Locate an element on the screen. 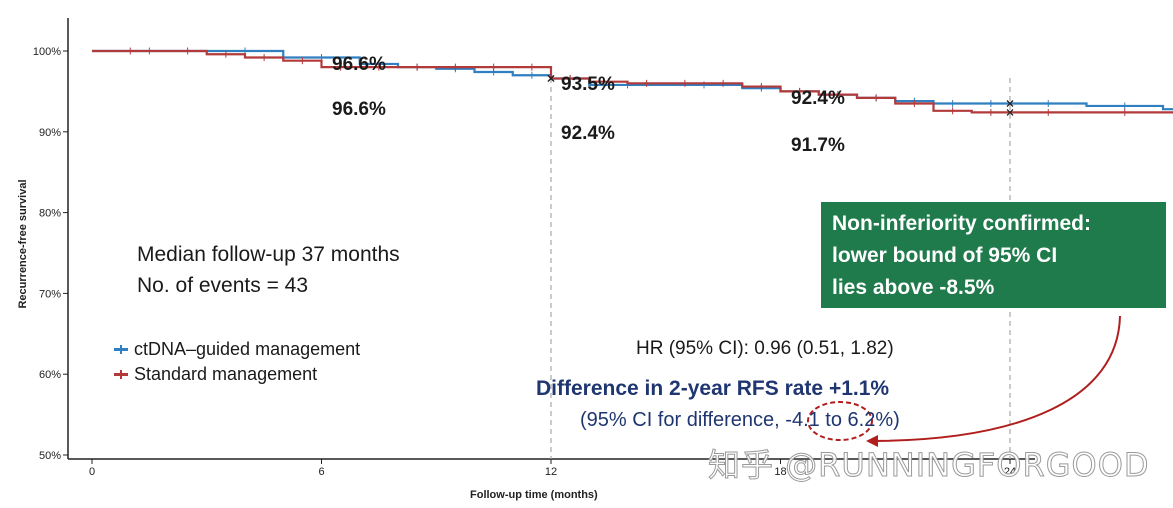 The height and width of the screenshot is (508, 1173). noninferiority-line-2: lower bound of 95% CI is located at coordinates (945, 255).